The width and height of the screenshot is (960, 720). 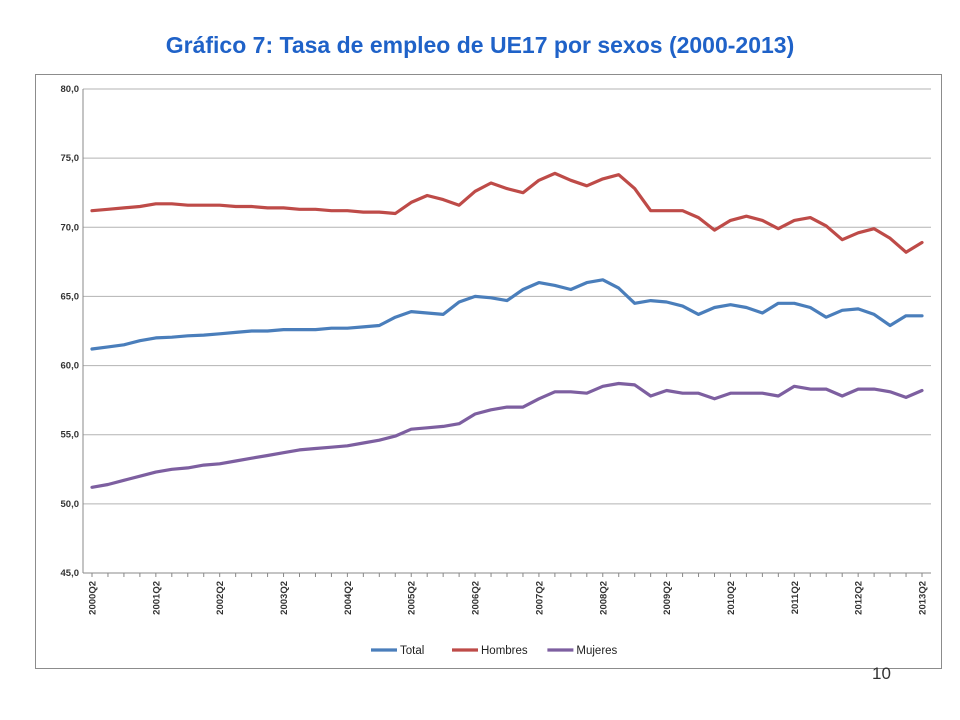 I want to click on x-tick-label: 2008Q2, so click(x=603, y=598).